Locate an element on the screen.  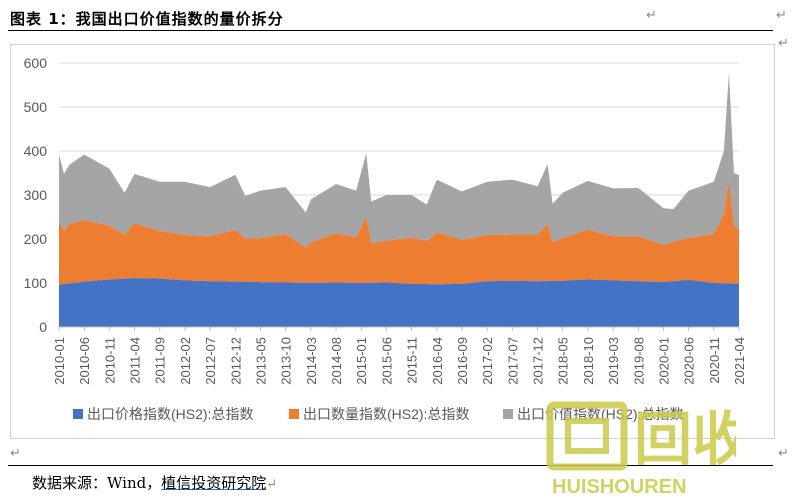
x-tick-label: 2020-11 is located at coordinates (714, 360).